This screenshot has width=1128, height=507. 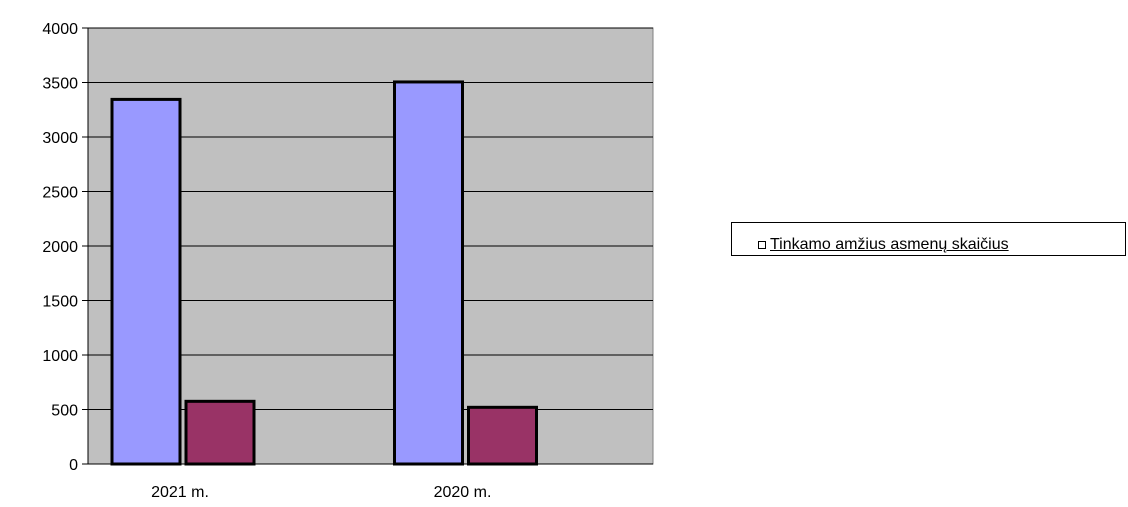 I want to click on y-tick-label: 2500, so click(x=60, y=193).